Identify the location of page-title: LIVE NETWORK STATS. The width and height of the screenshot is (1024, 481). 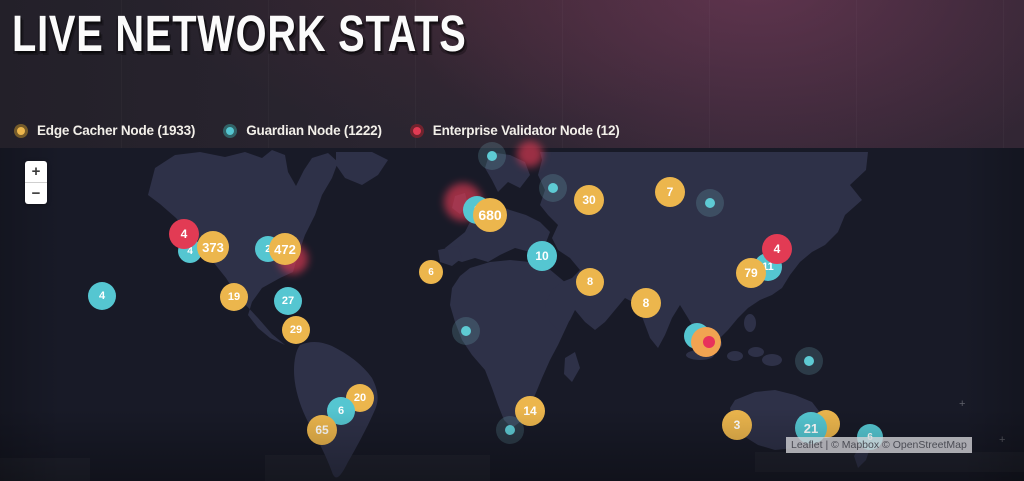
(239, 33).